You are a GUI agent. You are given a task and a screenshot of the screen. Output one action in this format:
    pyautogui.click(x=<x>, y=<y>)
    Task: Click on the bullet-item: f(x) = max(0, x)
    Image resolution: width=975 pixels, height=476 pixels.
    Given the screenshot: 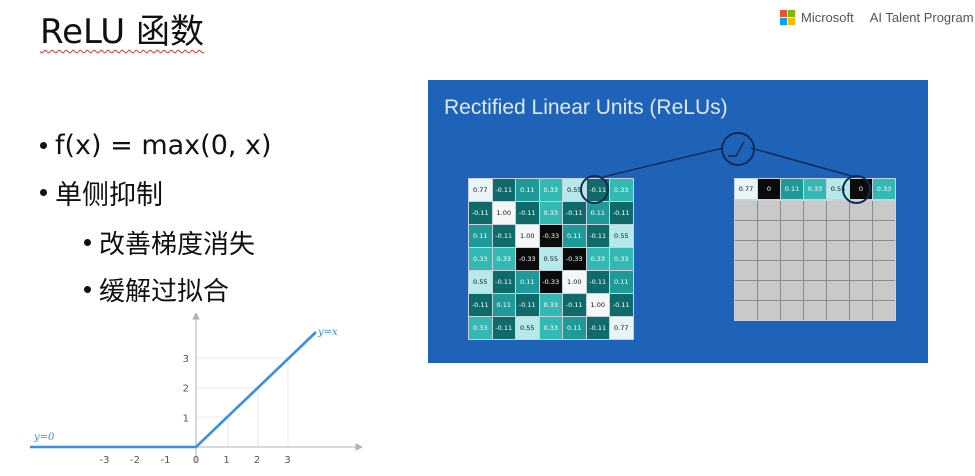 What is the action you would take?
    pyautogui.click(x=156, y=145)
    